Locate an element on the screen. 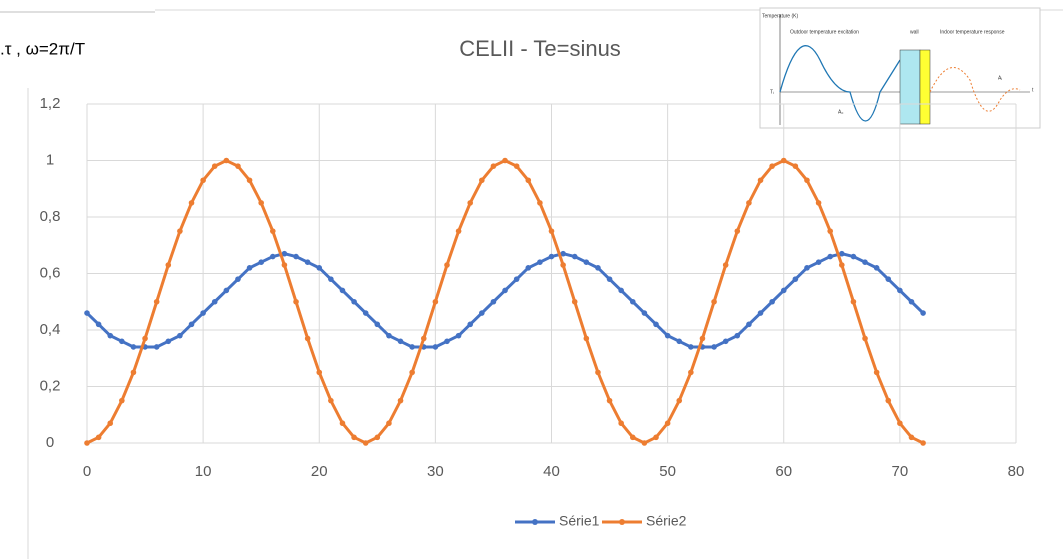 This screenshot has width=1063, height=559. inset-label: Aᵢ is located at coordinates (1000, 78).